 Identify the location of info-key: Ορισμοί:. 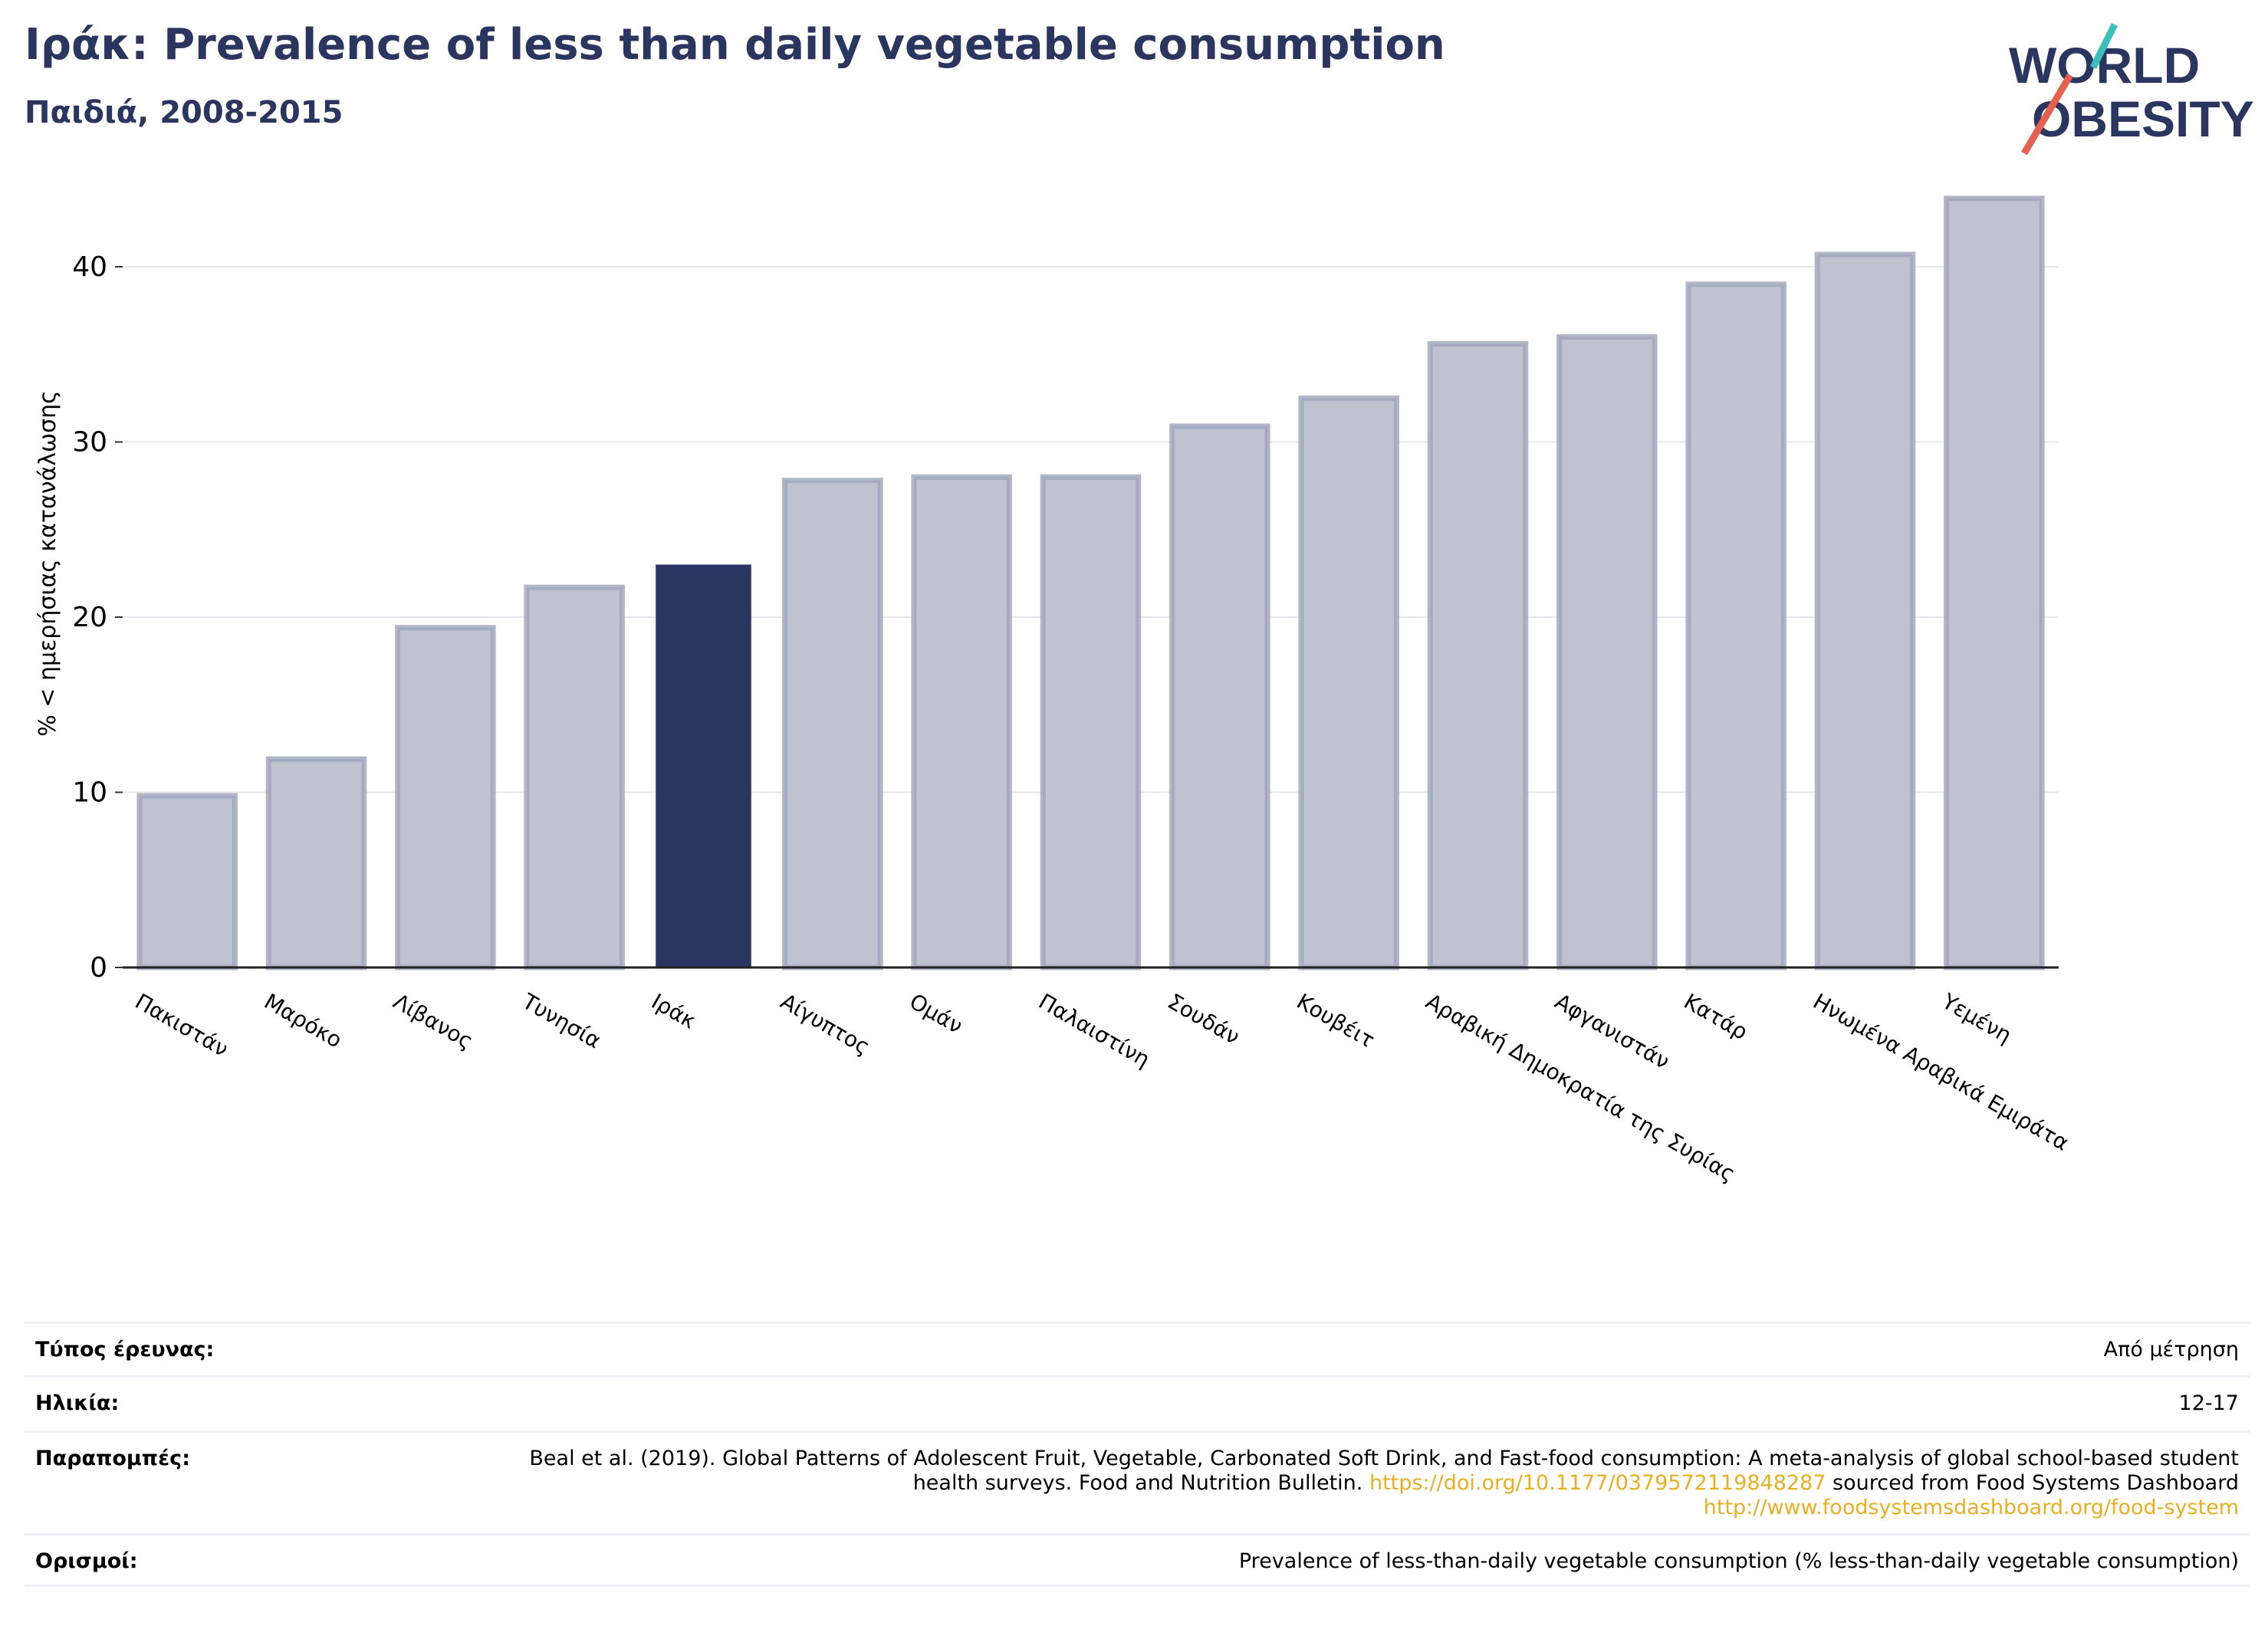
(86, 1561).